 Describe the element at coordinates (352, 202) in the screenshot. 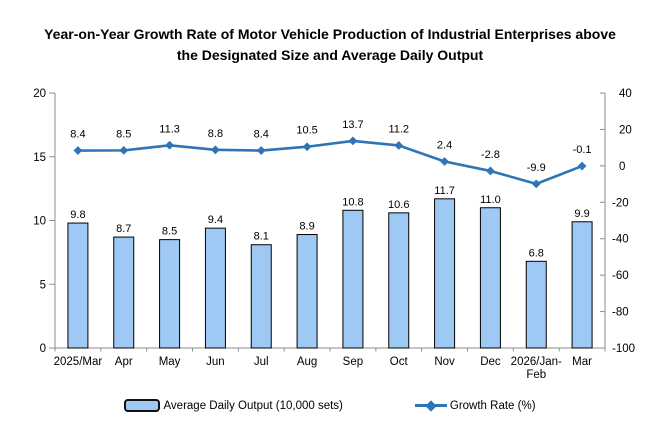

I see `bar-value-label: 10.8` at that location.